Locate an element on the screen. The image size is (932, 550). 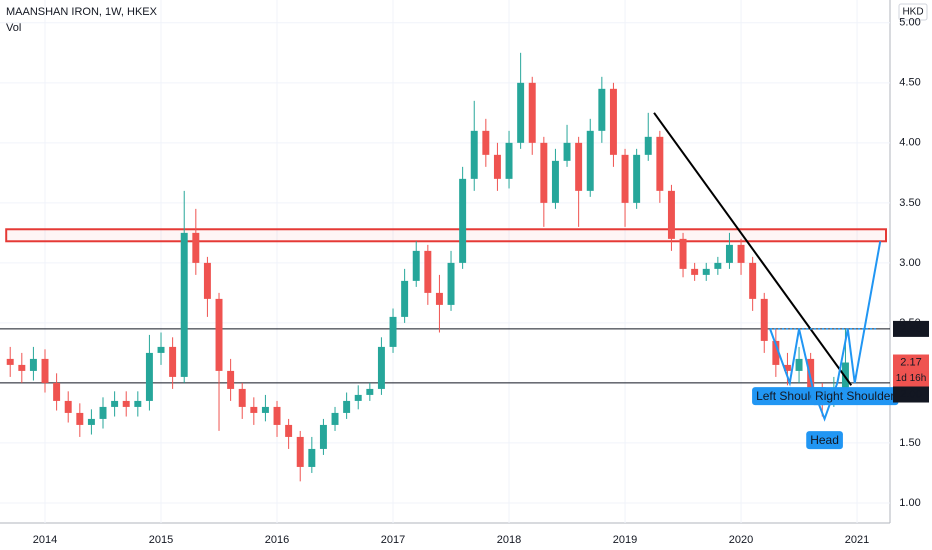
volume-label: Vol is located at coordinates (13, 28).